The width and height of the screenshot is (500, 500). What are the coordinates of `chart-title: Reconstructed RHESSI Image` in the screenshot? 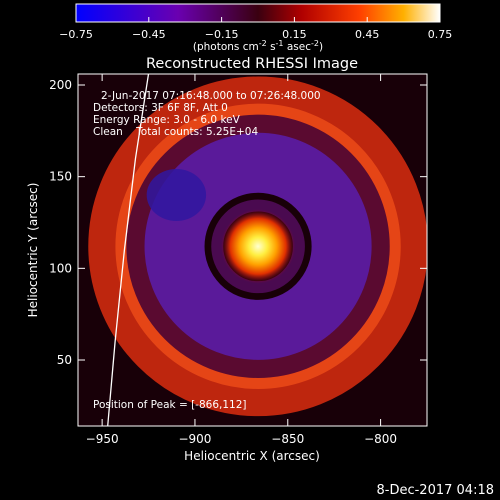 It's located at (252, 64).